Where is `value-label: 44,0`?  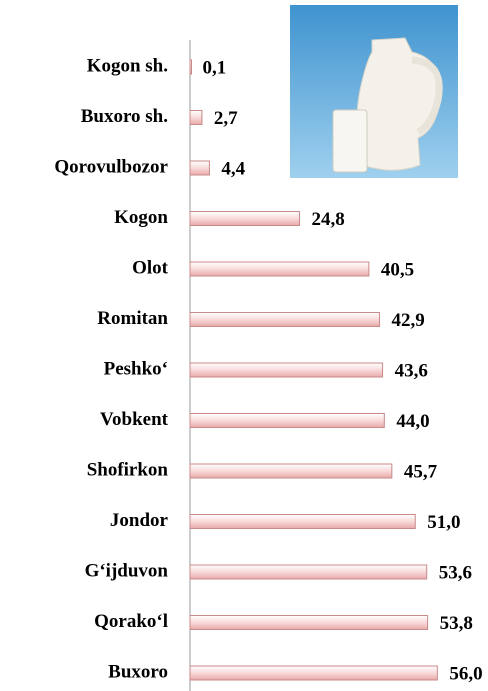
value-label: 44,0 is located at coordinates (412, 421).